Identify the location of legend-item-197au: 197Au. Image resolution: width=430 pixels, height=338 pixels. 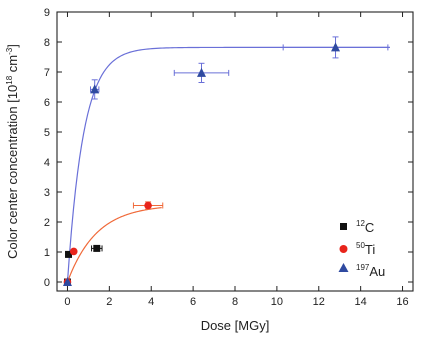
(361, 271).